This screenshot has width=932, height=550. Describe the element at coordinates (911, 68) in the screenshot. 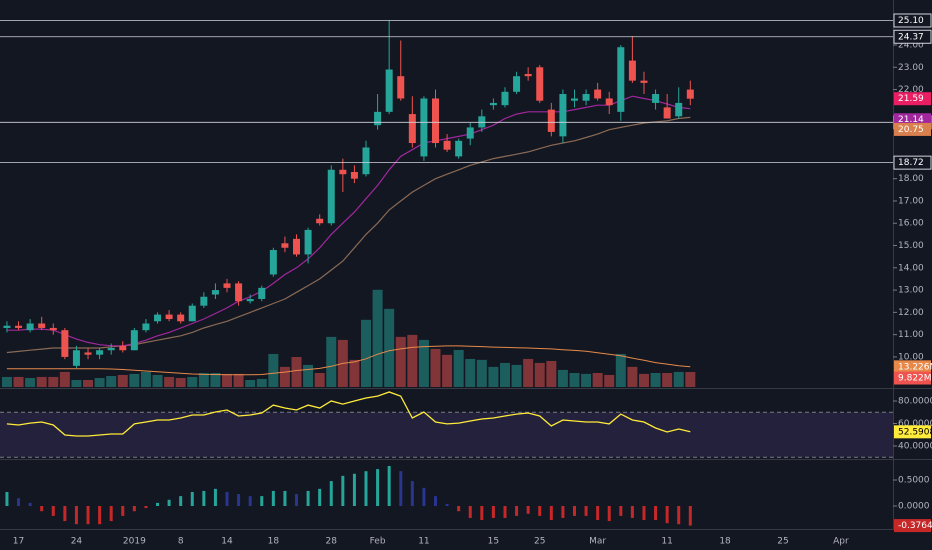

I see `y-tick-label: 23.00` at that location.